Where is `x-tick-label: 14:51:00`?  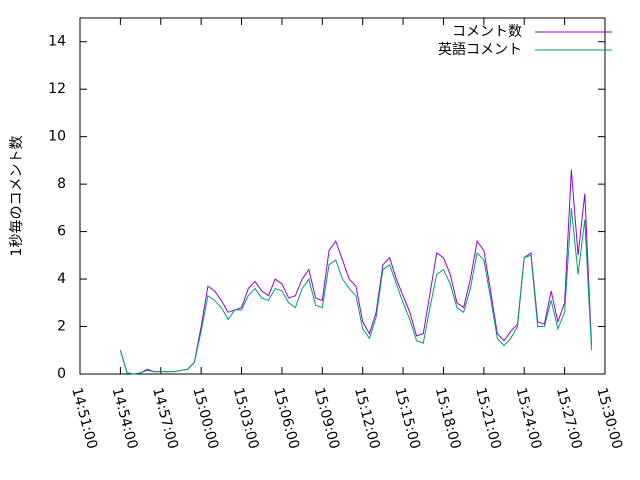 x-tick-label: 14:51:00 is located at coordinates (84, 418).